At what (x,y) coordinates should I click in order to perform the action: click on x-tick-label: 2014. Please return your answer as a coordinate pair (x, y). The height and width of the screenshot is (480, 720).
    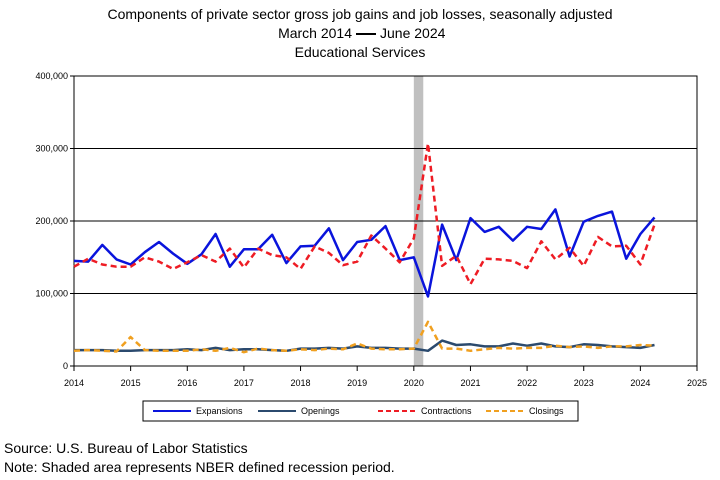
    Looking at the image, I should click on (74, 383).